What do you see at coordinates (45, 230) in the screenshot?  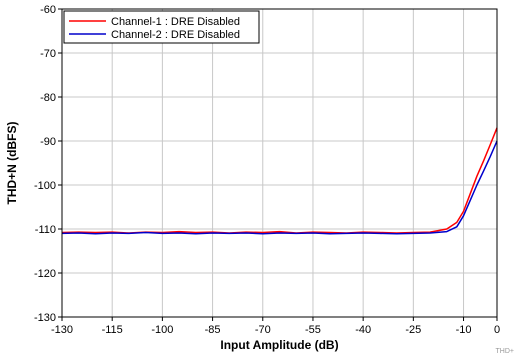 I see `y-tick-label: -110` at bounding box center [45, 230].